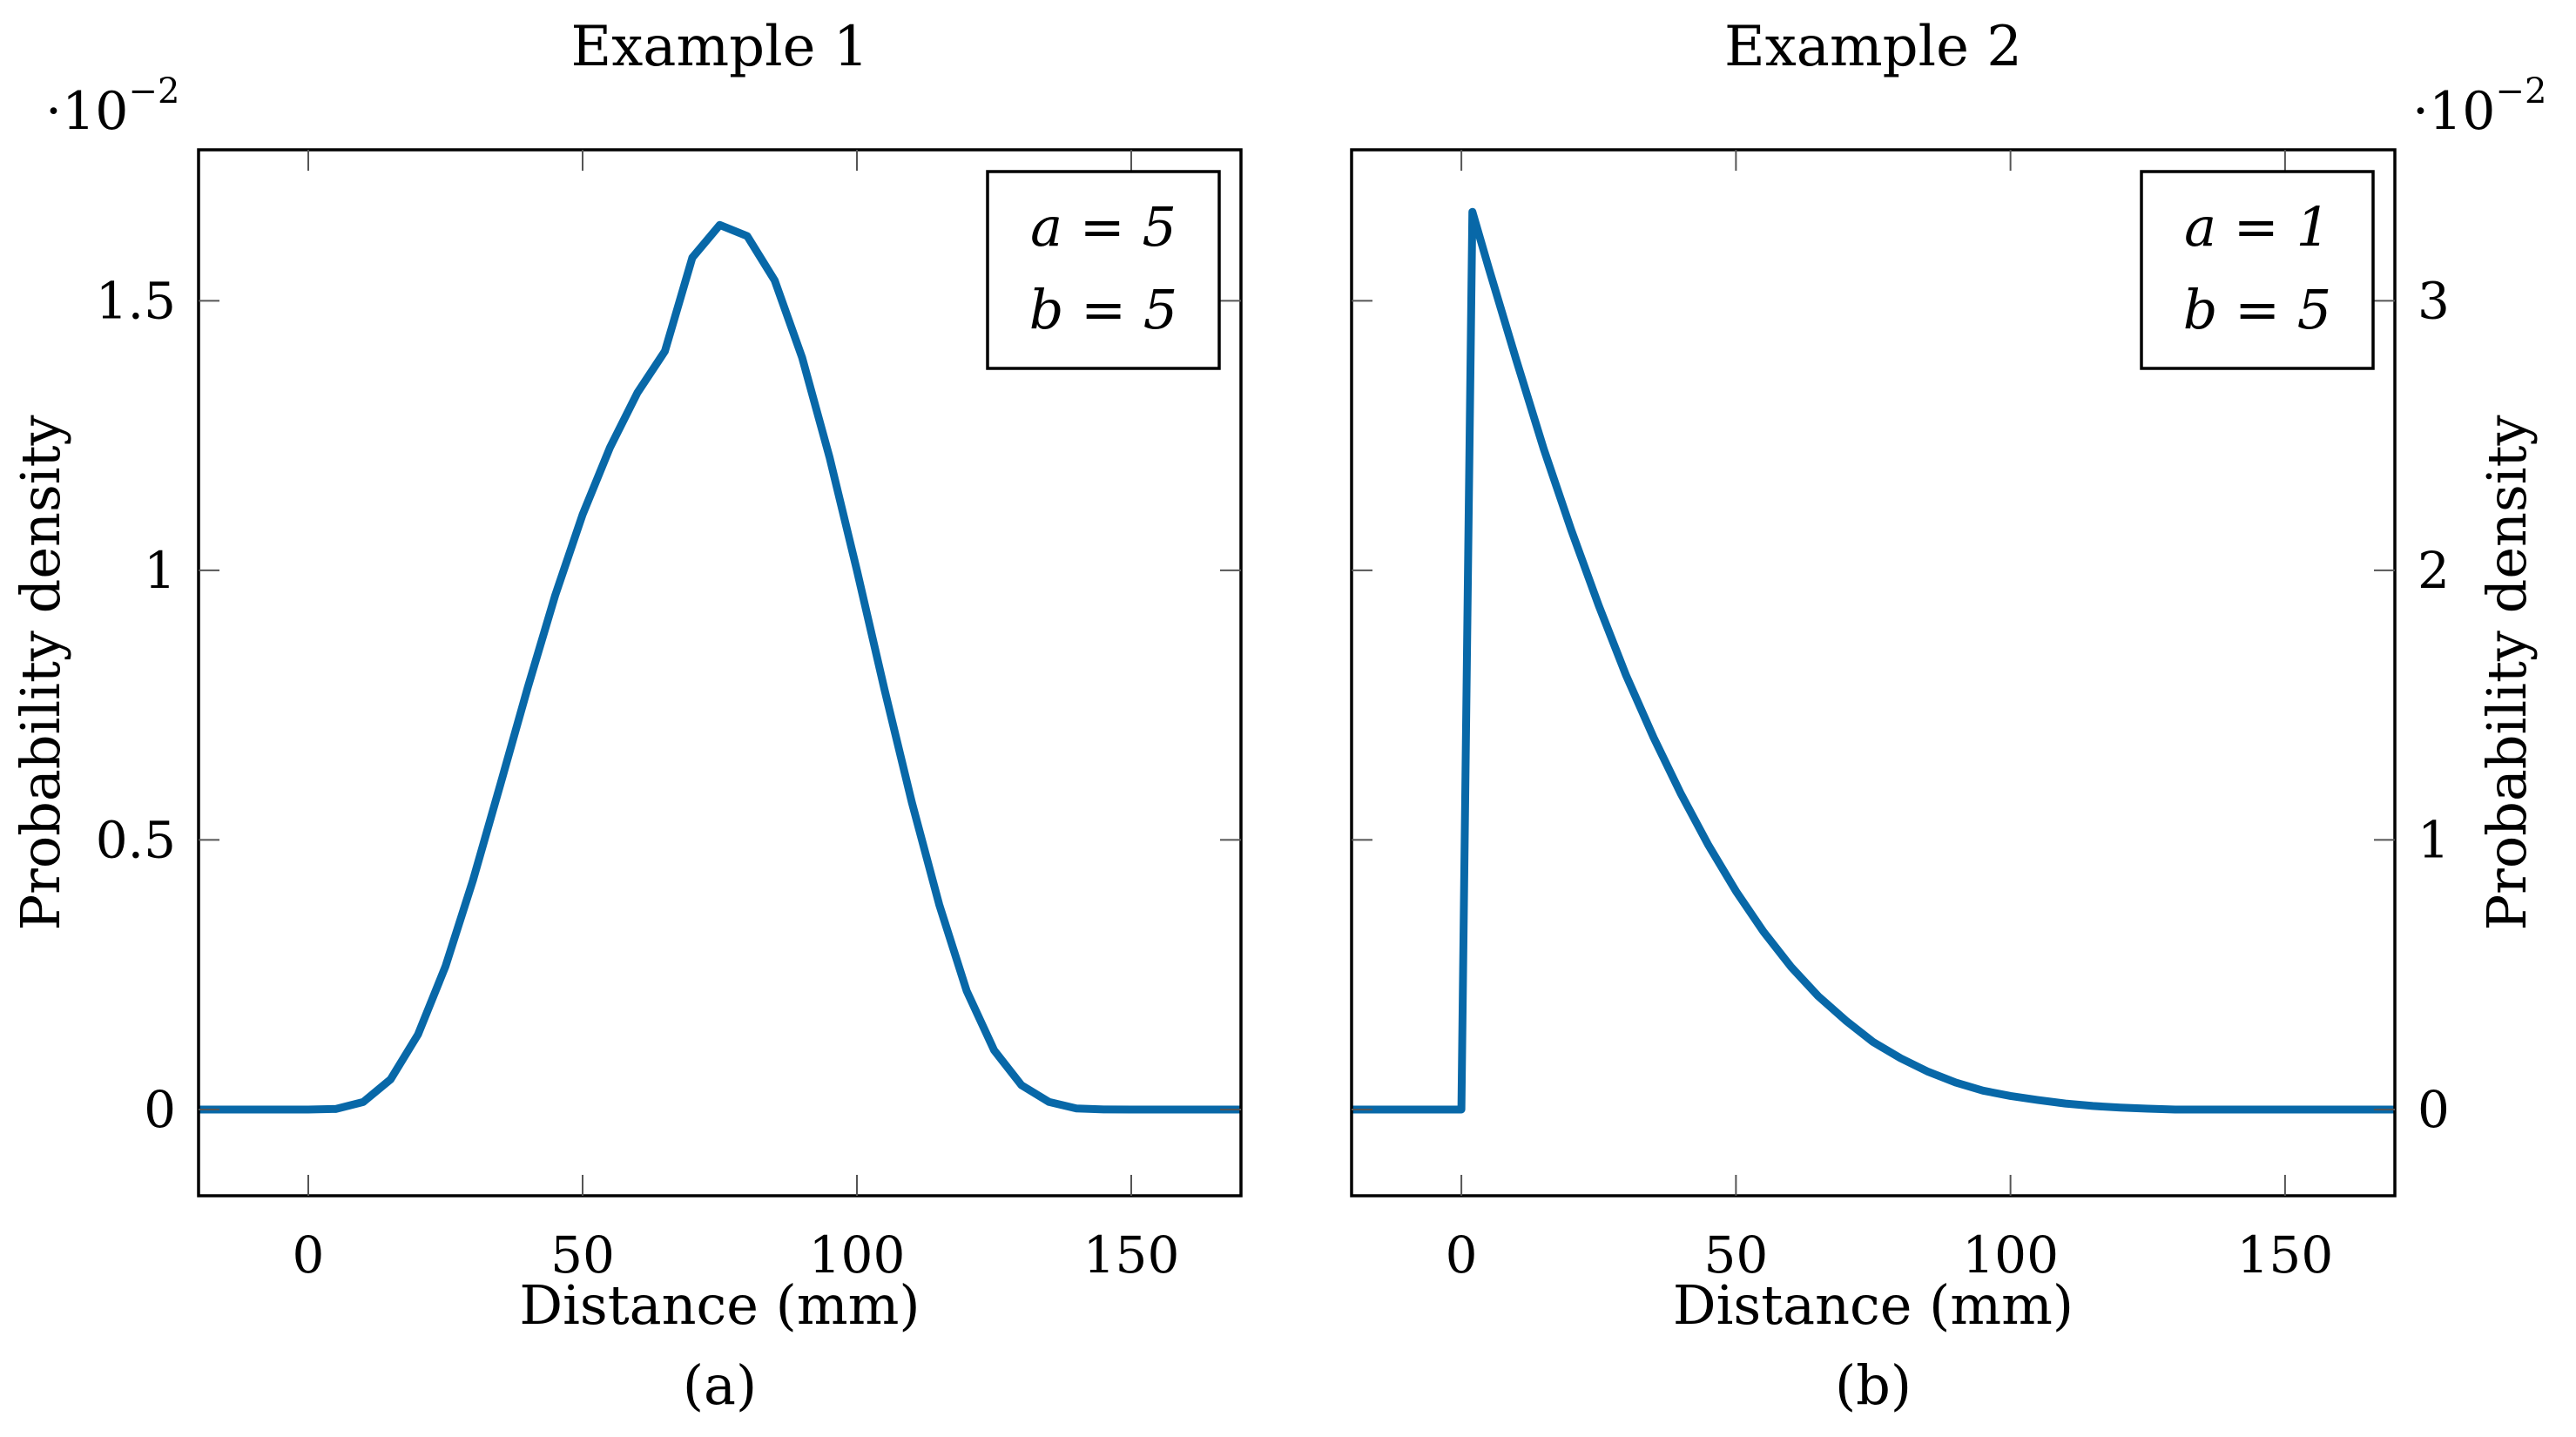 The height and width of the screenshot is (1437, 2576). Describe the element at coordinates (1873, 1305) in the screenshot. I see `x-axis-label-2: Distance (mm)` at that location.